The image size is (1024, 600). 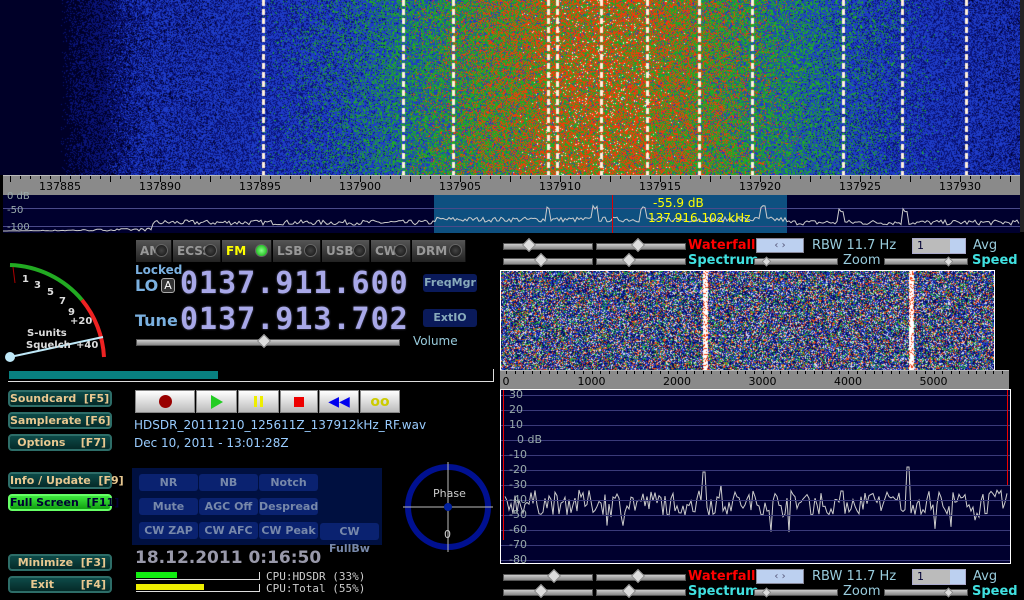 I want to click on dsp-button-agc-off: AGC Off, so click(x=228, y=506).